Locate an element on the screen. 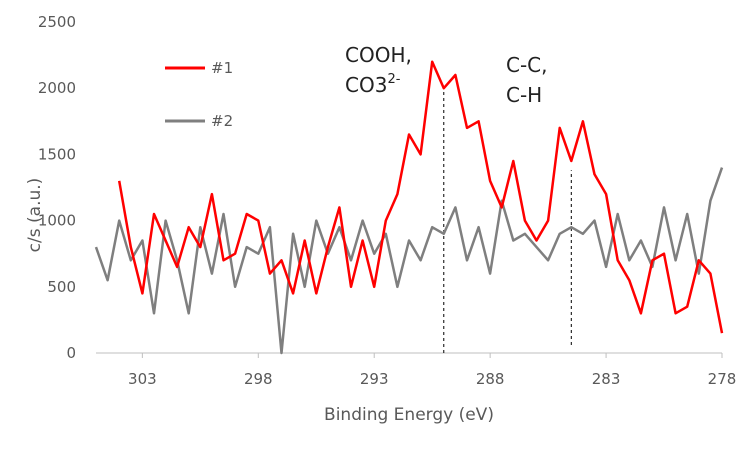 This screenshot has height=453, width=750. y-tick-label: 0 is located at coordinates (71, 353).